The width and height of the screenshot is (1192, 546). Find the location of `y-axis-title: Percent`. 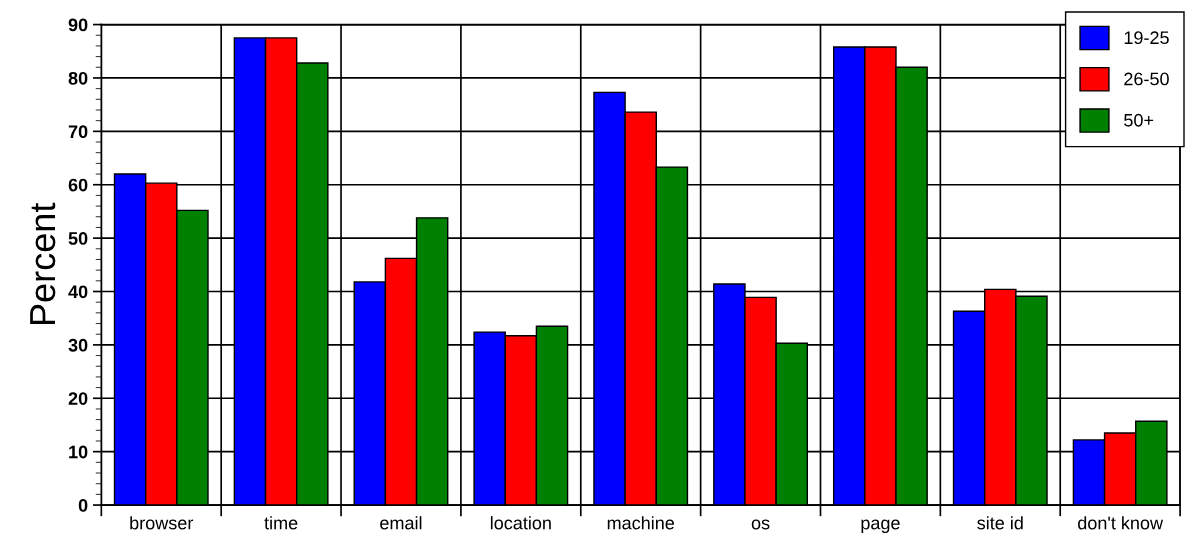

y-axis-title: Percent is located at coordinates (43, 263).